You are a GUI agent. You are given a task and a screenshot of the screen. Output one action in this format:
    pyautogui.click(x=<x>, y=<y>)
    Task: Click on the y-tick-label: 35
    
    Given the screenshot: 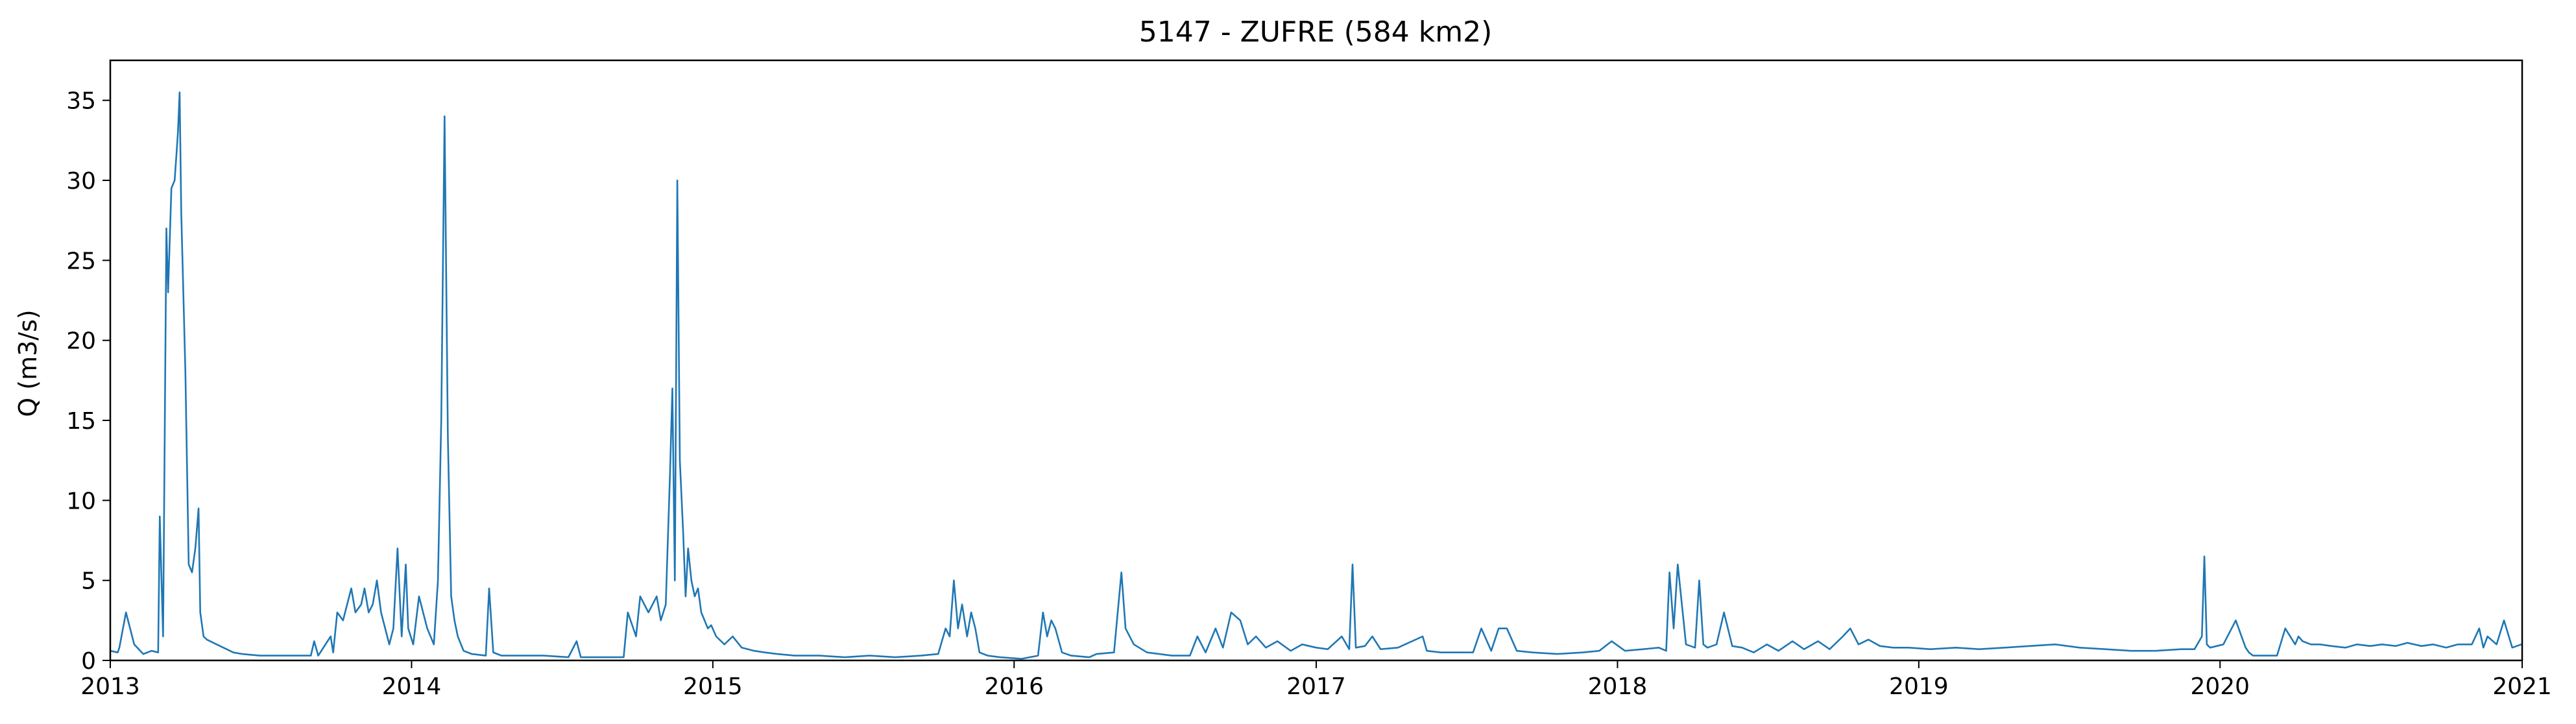 What is the action you would take?
    pyautogui.click(x=81, y=101)
    